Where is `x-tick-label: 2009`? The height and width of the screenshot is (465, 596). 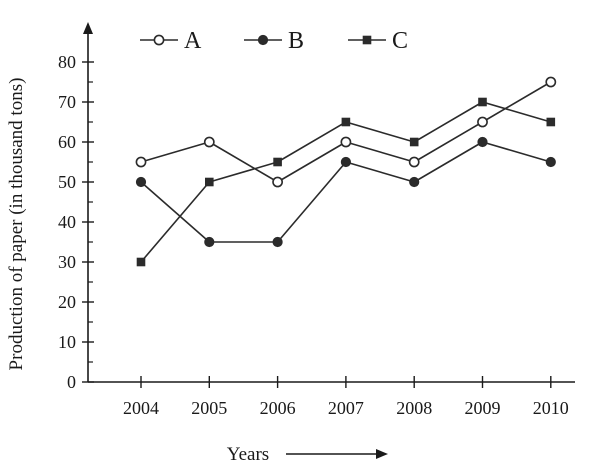 x-tick-label: 2009 is located at coordinates (483, 408).